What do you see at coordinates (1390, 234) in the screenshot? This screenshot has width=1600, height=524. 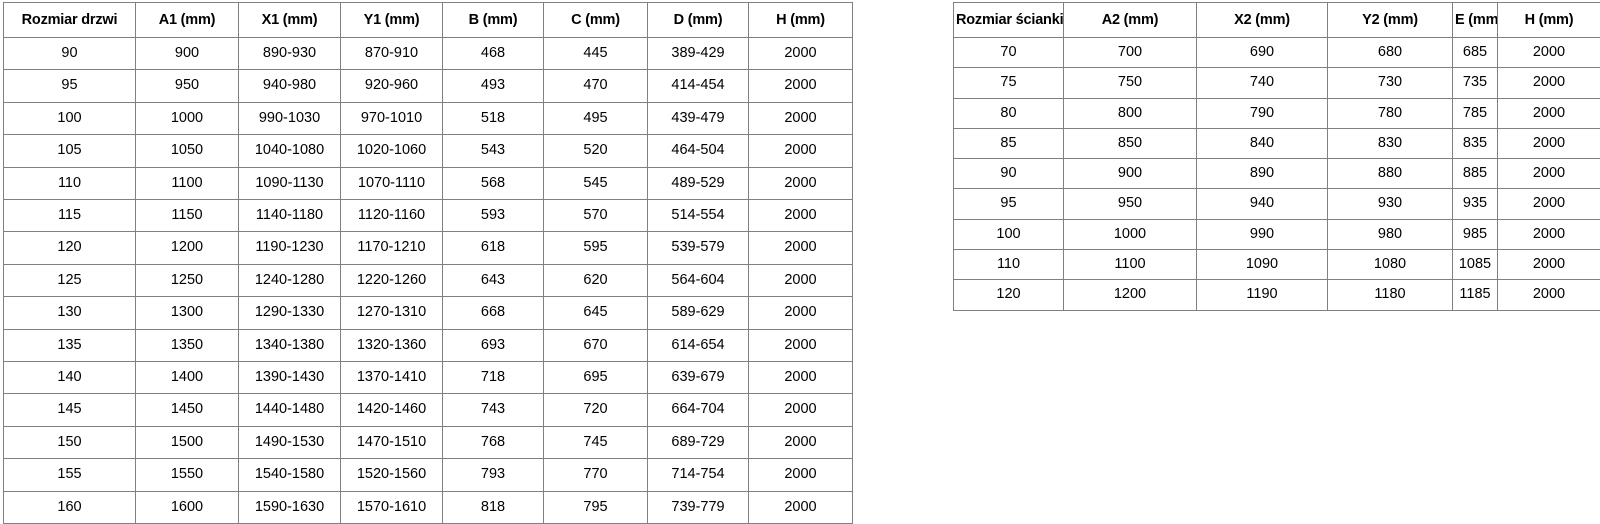 I see `wall-cell-r6-c3: 980` at bounding box center [1390, 234].